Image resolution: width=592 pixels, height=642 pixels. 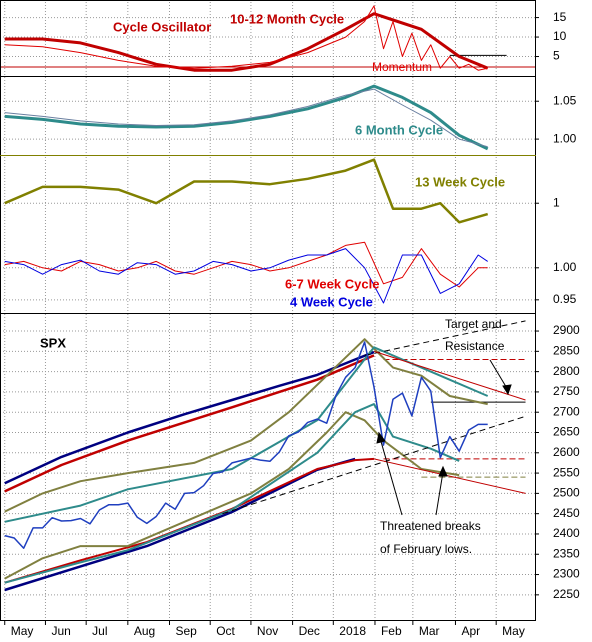 I want to click on x-tick-label: Nov, so click(x=267, y=631).